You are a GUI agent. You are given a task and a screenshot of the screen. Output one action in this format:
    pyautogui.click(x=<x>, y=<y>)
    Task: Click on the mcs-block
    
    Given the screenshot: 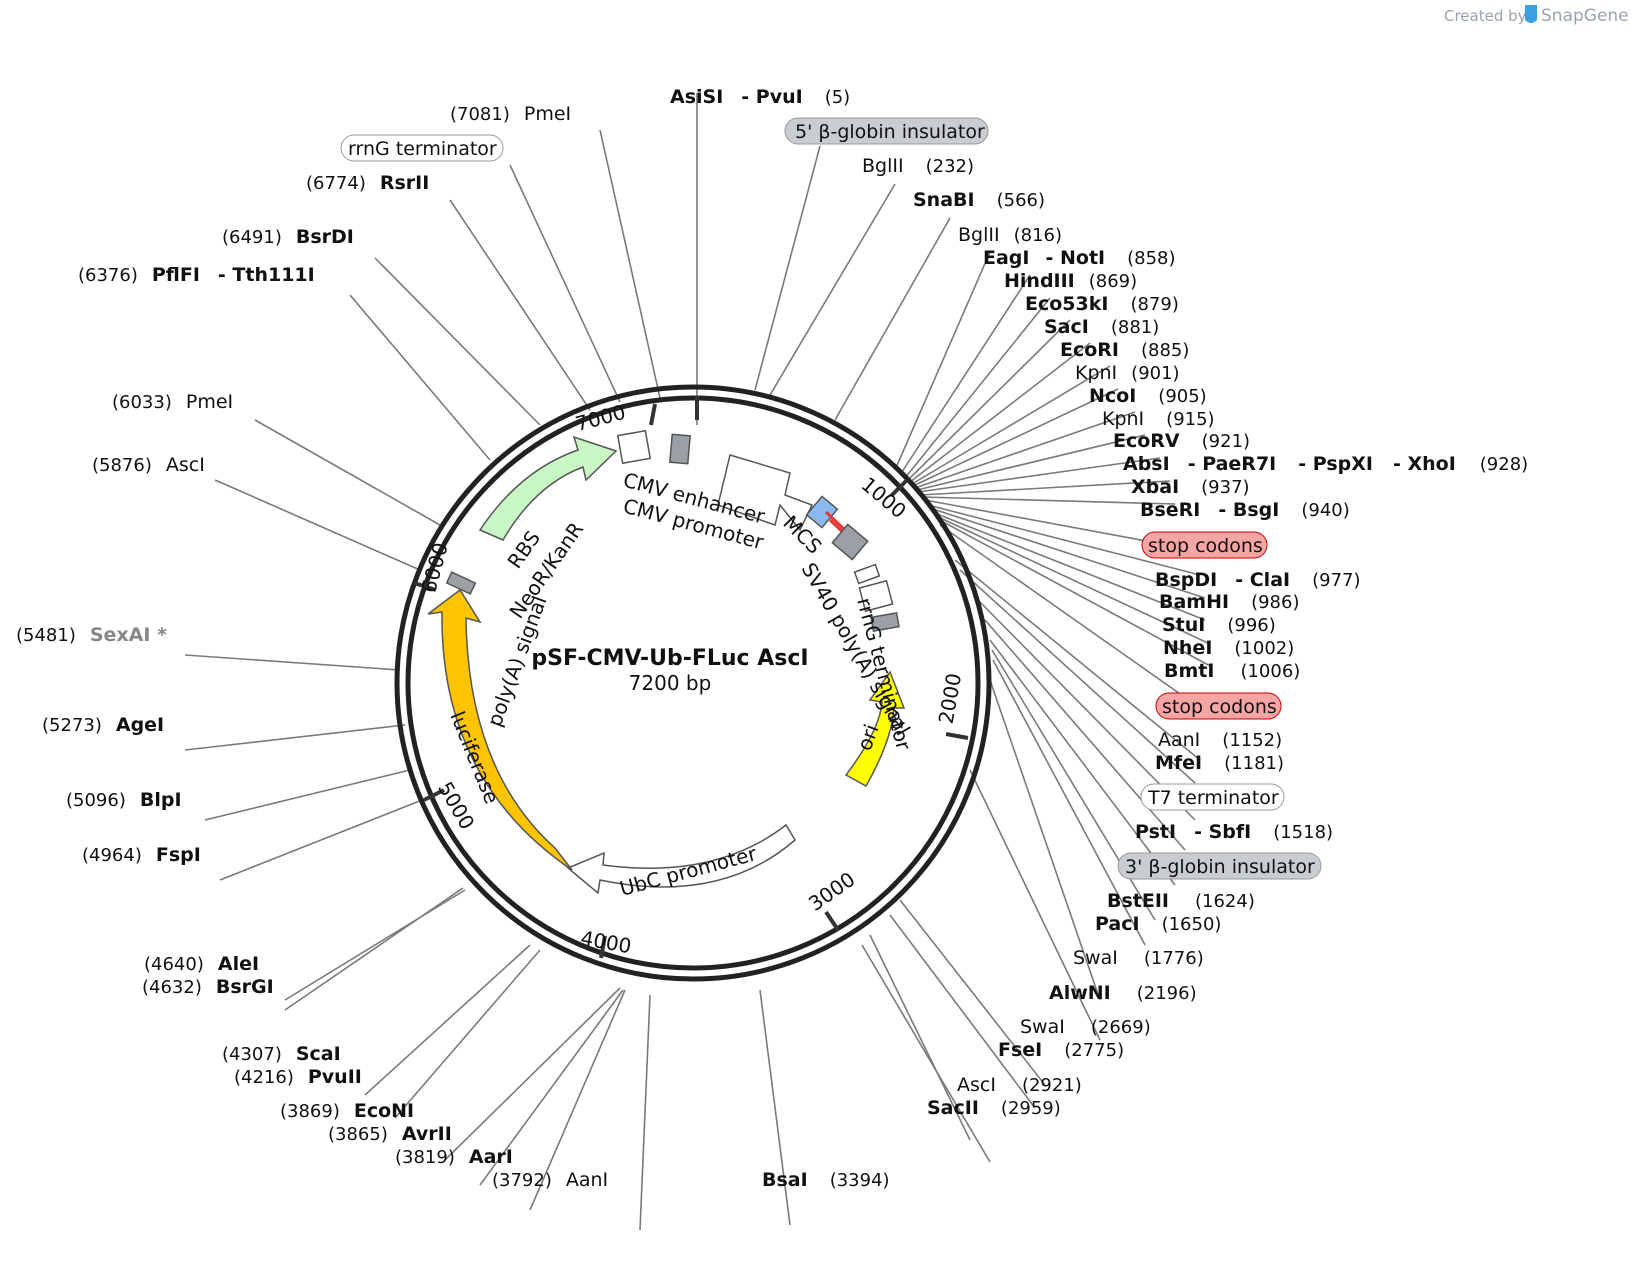 What is the action you would take?
    pyautogui.click(x=822, y=512)
    